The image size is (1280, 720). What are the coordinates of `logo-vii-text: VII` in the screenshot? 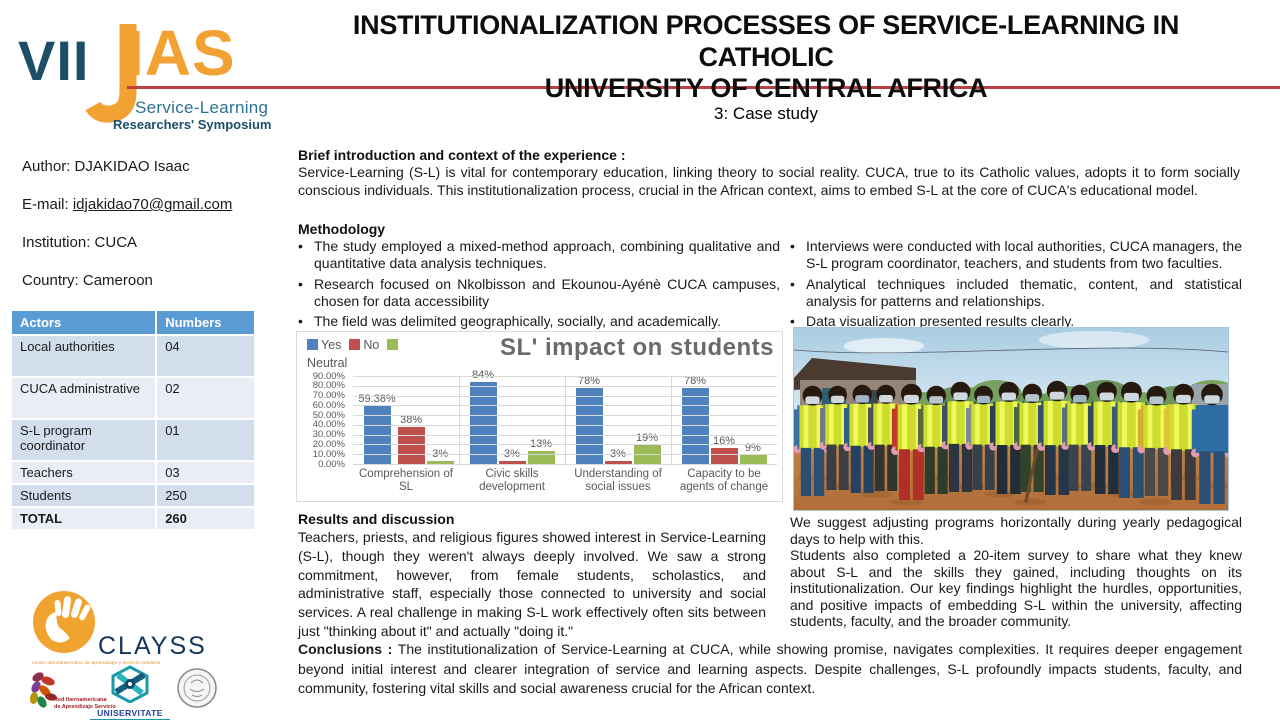 It's located at (54, 60).